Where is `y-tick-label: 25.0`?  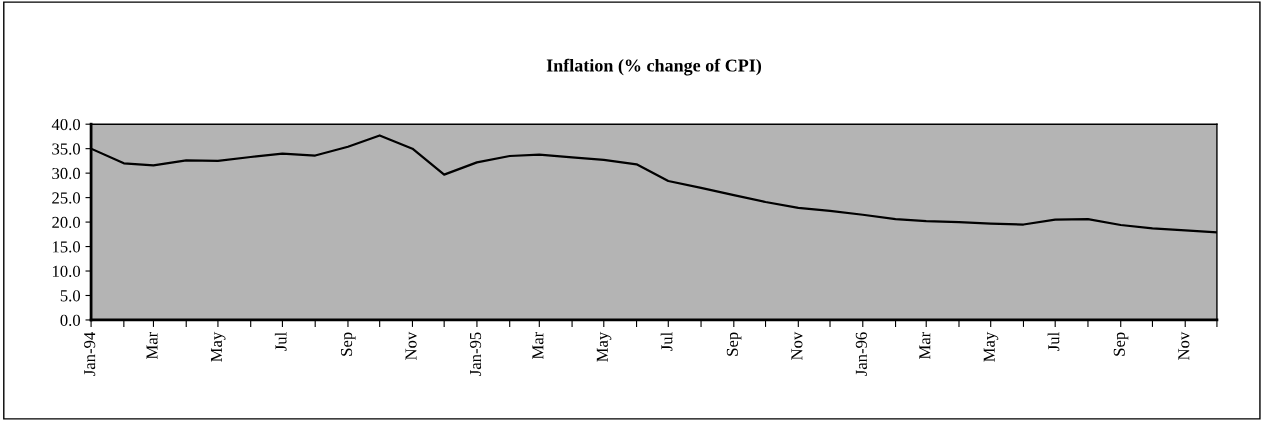
y-tick-label: 25.0 is located at coordinates (66, 198).